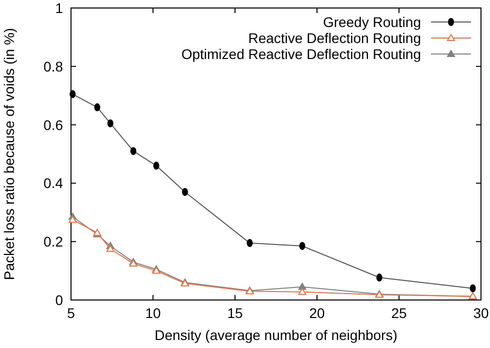  What do you see at coordinates (54, 66) in the screenshot?
I see `y-tick-label: 0.8` at bounding box center [54, 66].